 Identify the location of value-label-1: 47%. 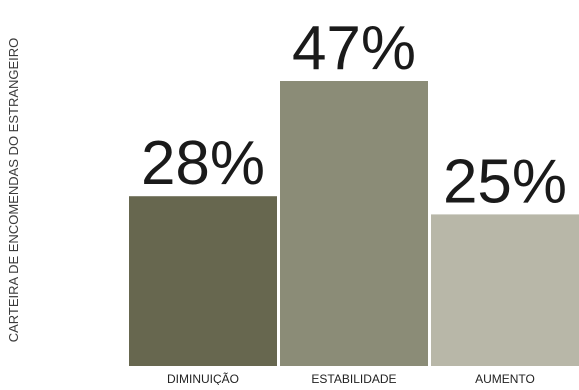
(354, 48).